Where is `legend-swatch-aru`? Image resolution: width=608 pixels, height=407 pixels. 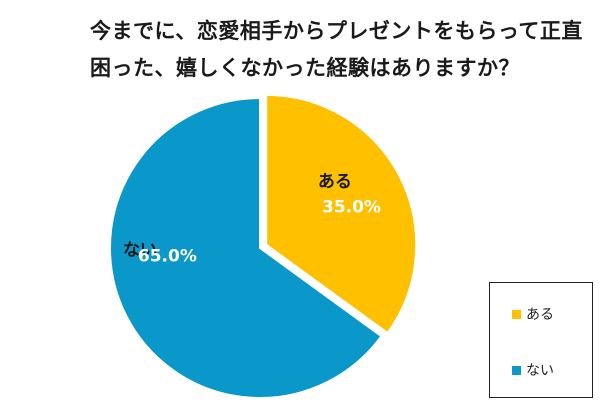
legend-swatch-aru is located at coordinates (516, 314).